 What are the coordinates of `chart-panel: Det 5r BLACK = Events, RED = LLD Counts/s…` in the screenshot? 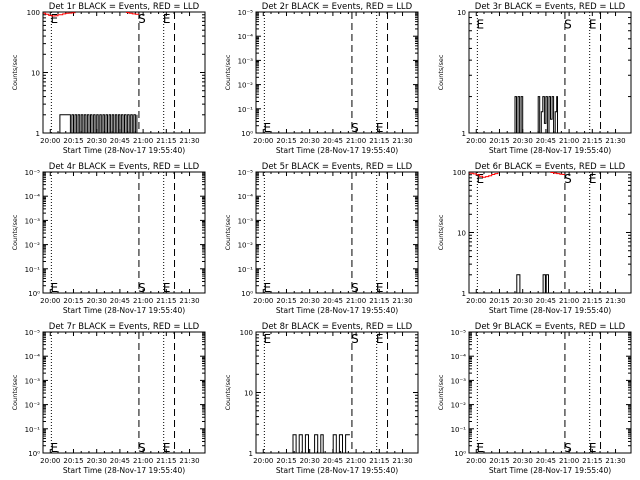 It's located at (321, 238).